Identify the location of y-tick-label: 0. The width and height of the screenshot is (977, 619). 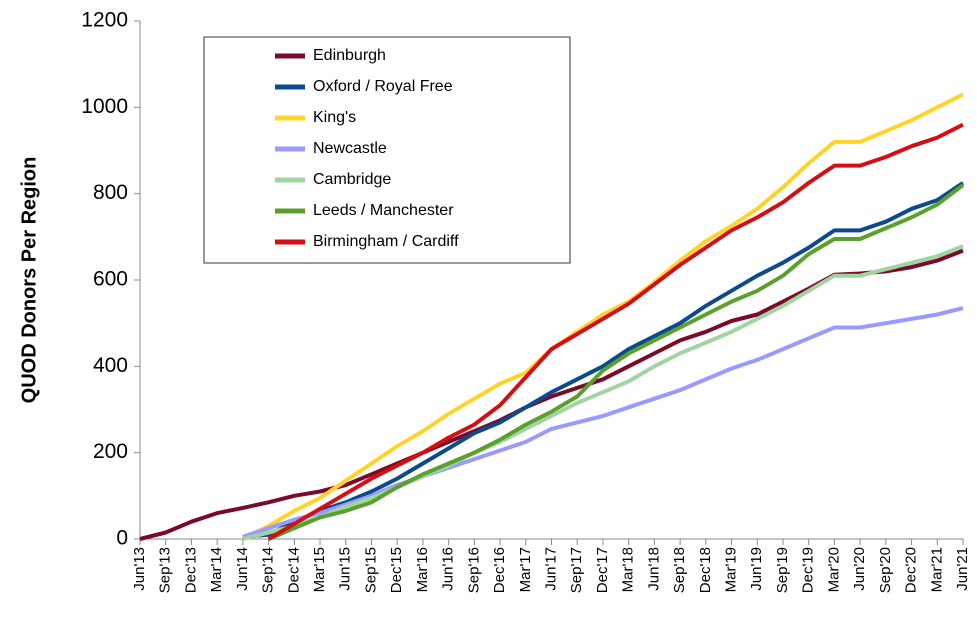
(122, 538).